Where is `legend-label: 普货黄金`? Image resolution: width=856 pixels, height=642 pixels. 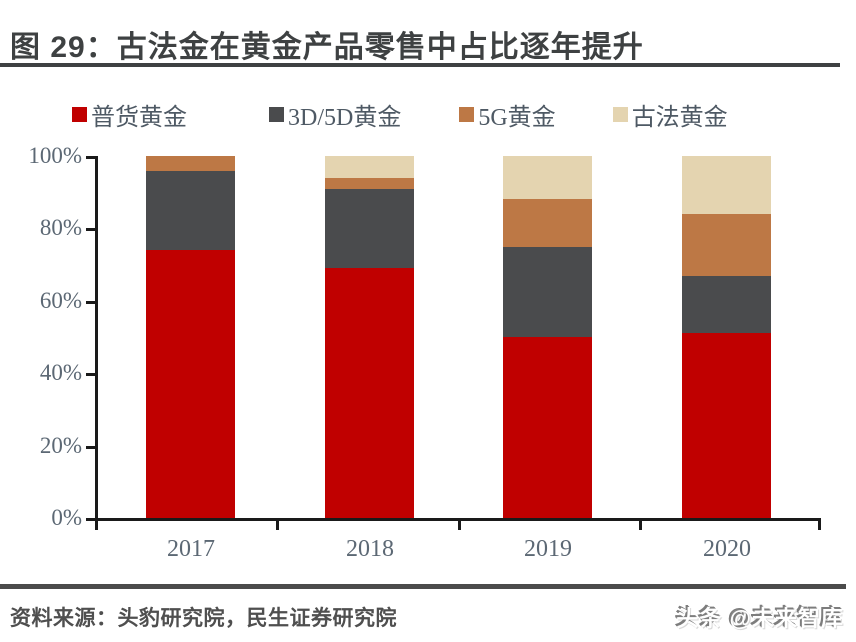
legend-label: 普货黄金 is located at coordinates (139, 117).